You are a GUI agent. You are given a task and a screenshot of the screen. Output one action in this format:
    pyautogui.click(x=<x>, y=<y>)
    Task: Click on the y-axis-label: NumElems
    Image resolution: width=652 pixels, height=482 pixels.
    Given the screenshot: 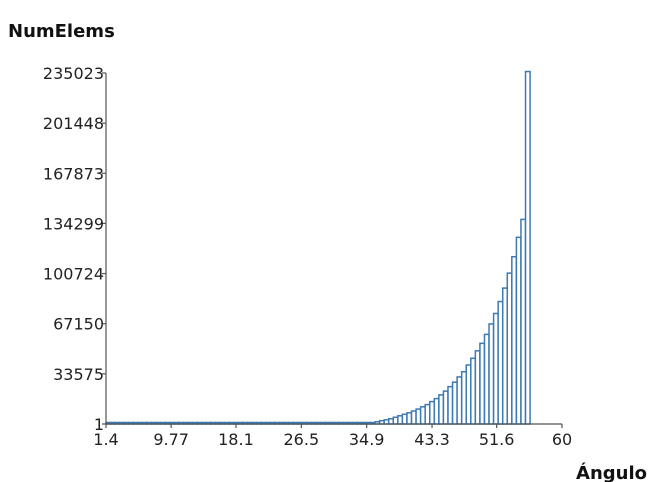 What is the action you would take?
    pyautogui.click(x=61, y=31)
    